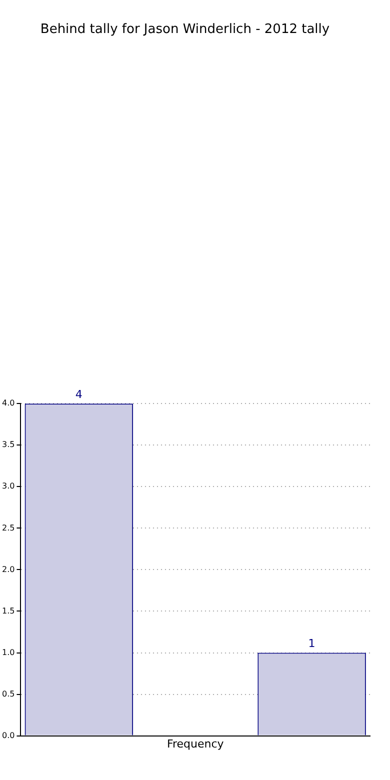 The height and width of the screenshot is (780, 390). Describe the element at coordinates (8, 486) in the screenshot. I see `y-tick-label: 3.0` at that location.